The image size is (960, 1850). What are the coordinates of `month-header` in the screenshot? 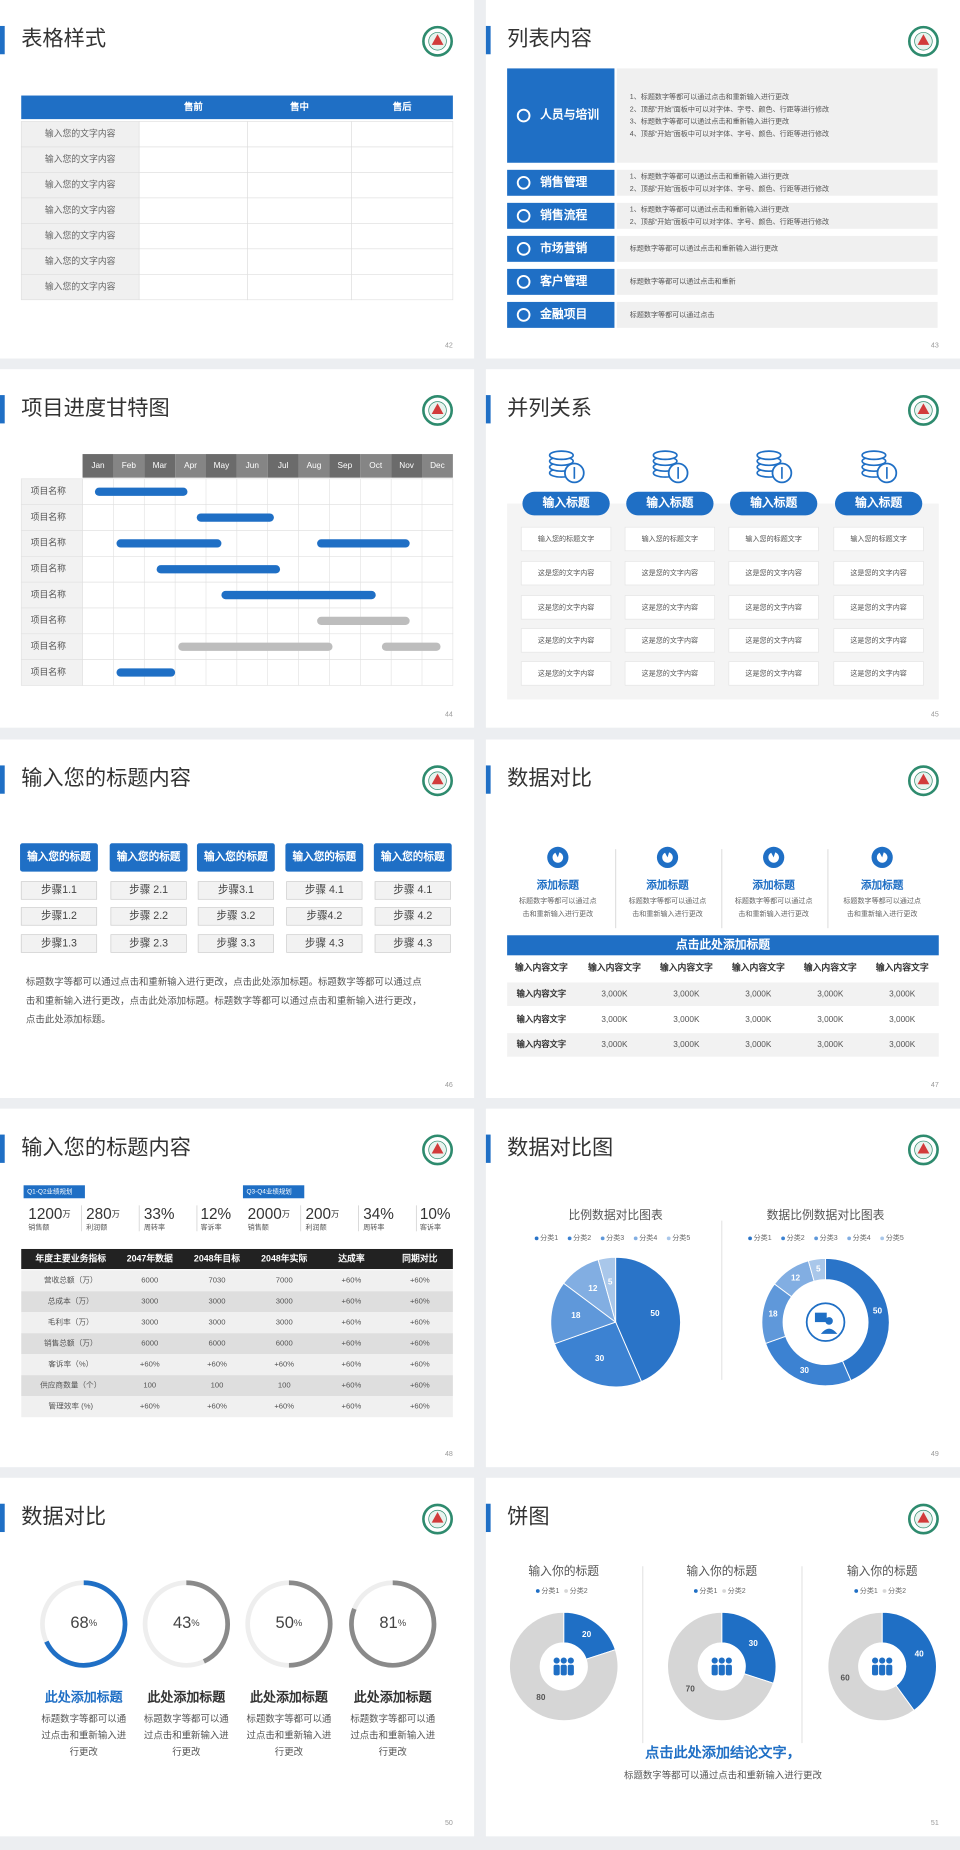 It's located at (437, 466).